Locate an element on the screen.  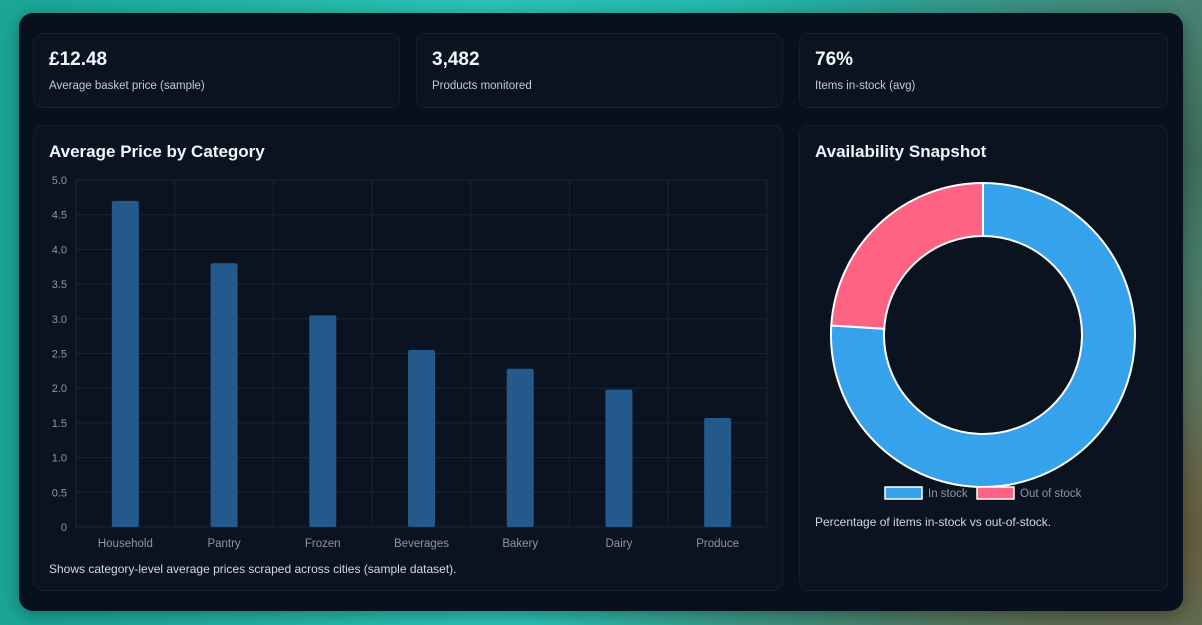
x-tick-label: Bakery is located at coordinates (520, 544).